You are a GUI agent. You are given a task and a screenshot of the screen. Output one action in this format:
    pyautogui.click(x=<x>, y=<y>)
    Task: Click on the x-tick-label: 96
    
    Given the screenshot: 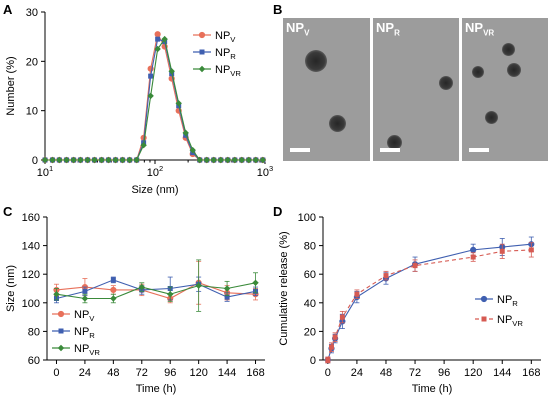 What is the action you would take?
    pyautogui.click(x=444, y=373)
    